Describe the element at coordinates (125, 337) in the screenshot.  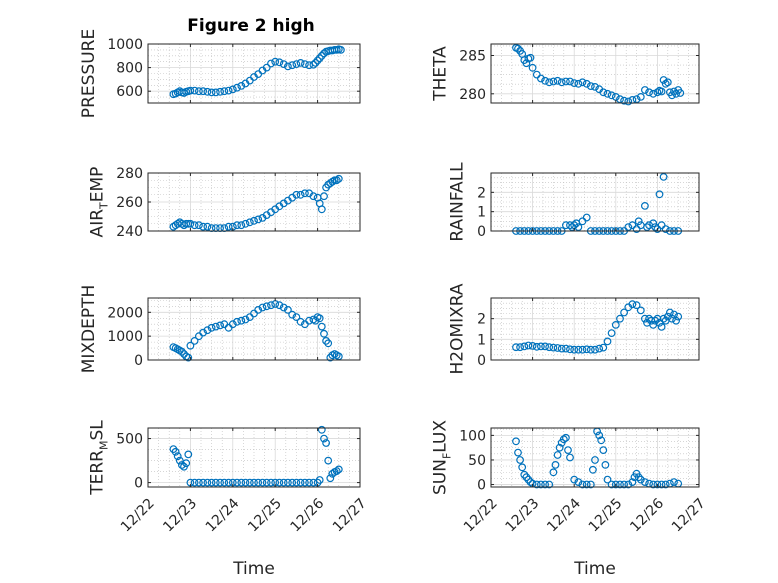
I see `y-tick-label: 1000` at that location.